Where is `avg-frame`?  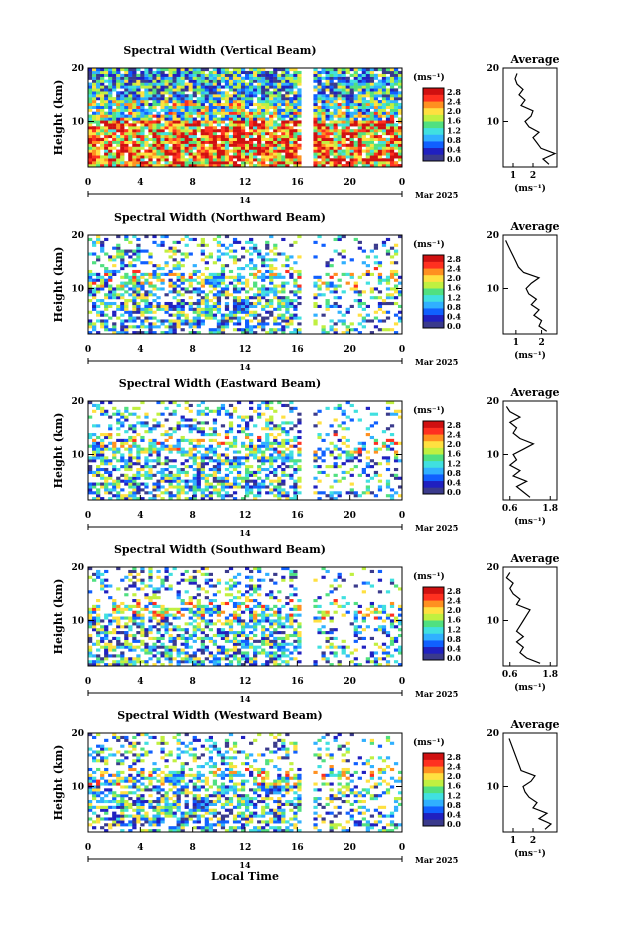
avg-frame is located at coordinates (530, 450).